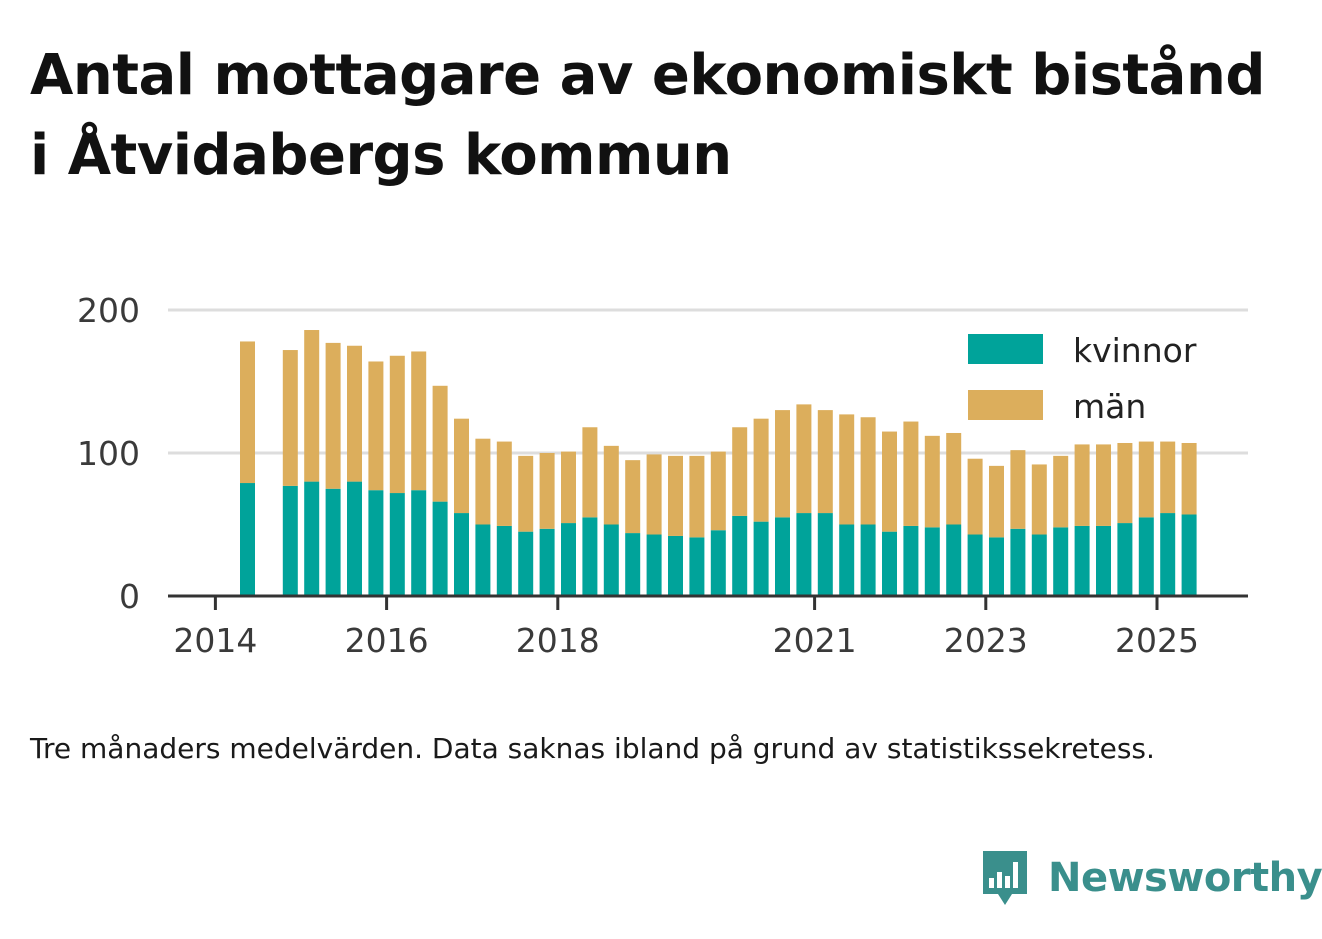  Describe the element at coordinates (804, 554) in the screenshot. I see `bar-kvinnor-2020-Q4` at that location.